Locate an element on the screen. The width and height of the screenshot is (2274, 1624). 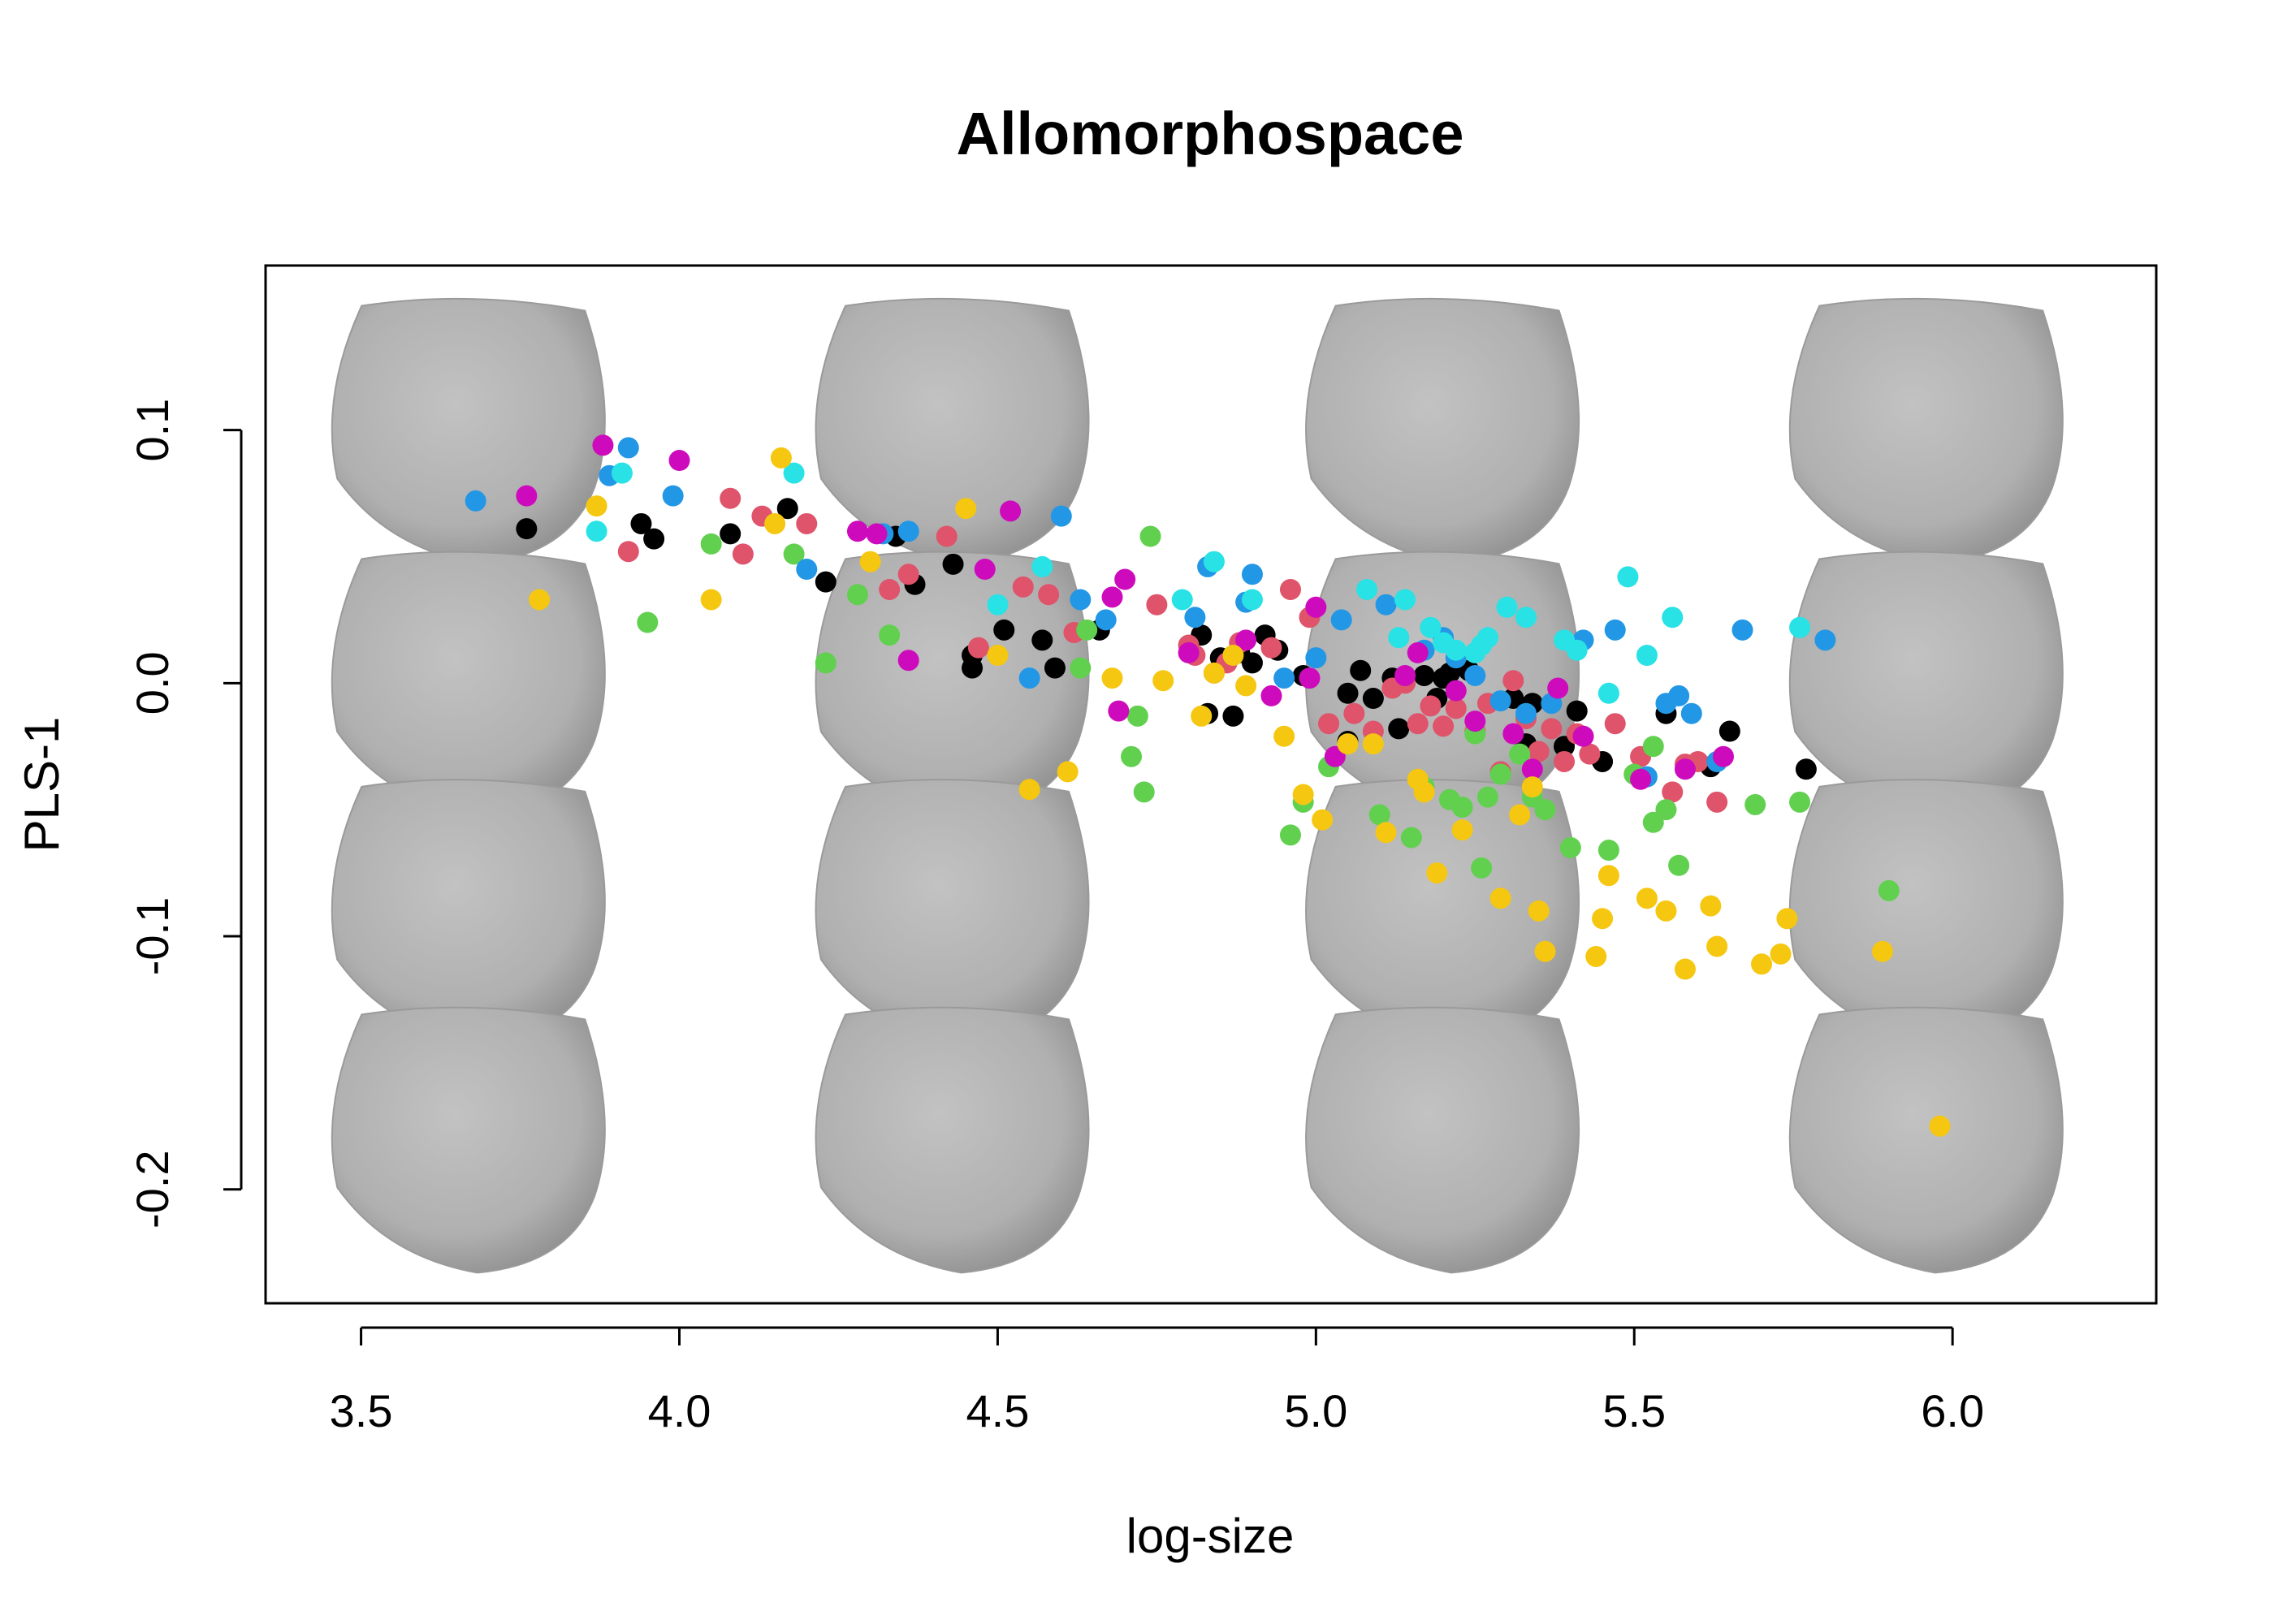
x-tick-label: 4.5 is located at coordinates (998, 1410).